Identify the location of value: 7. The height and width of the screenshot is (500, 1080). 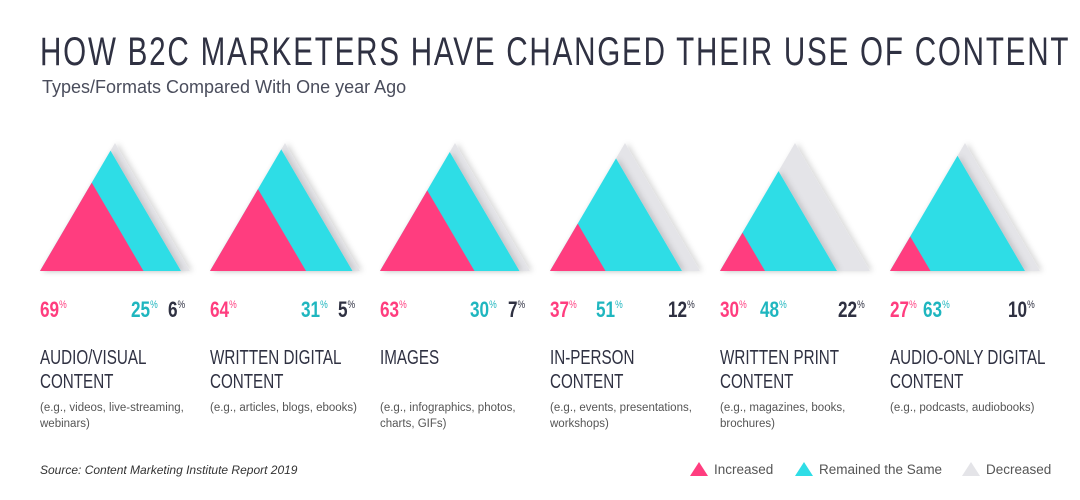
(513, 309).